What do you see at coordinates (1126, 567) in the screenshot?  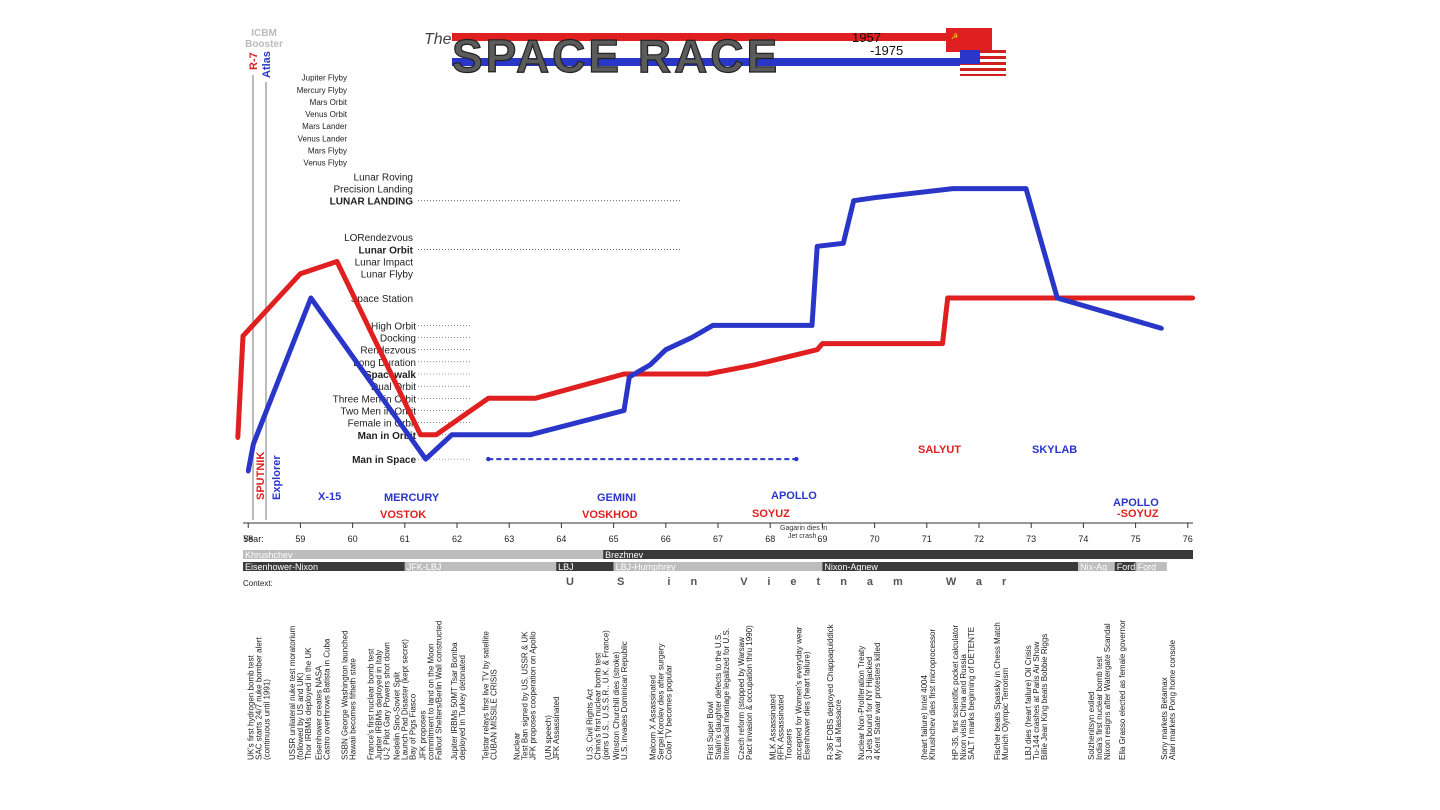 I see `leader-label-usa: Ford` at bounding box center [1126, 567].